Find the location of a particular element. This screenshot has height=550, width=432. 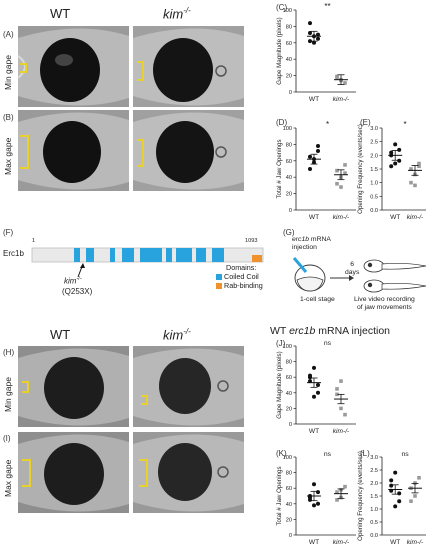

y-axis-label-j: Gape Magnitude (pixels) is located at coordinates (279, 384).